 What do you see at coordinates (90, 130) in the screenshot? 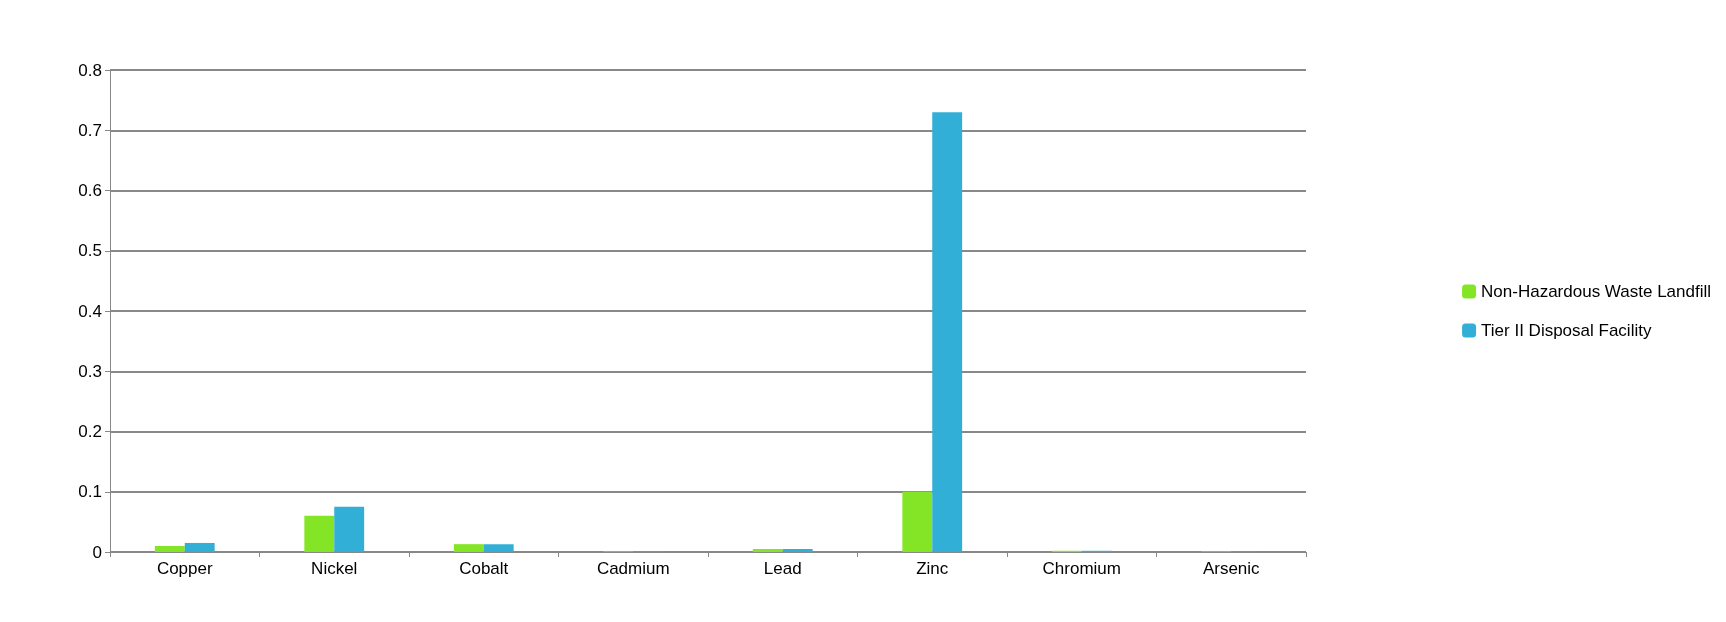
I see `y-tick-label: 0.7` at bounding box center [90, 130].